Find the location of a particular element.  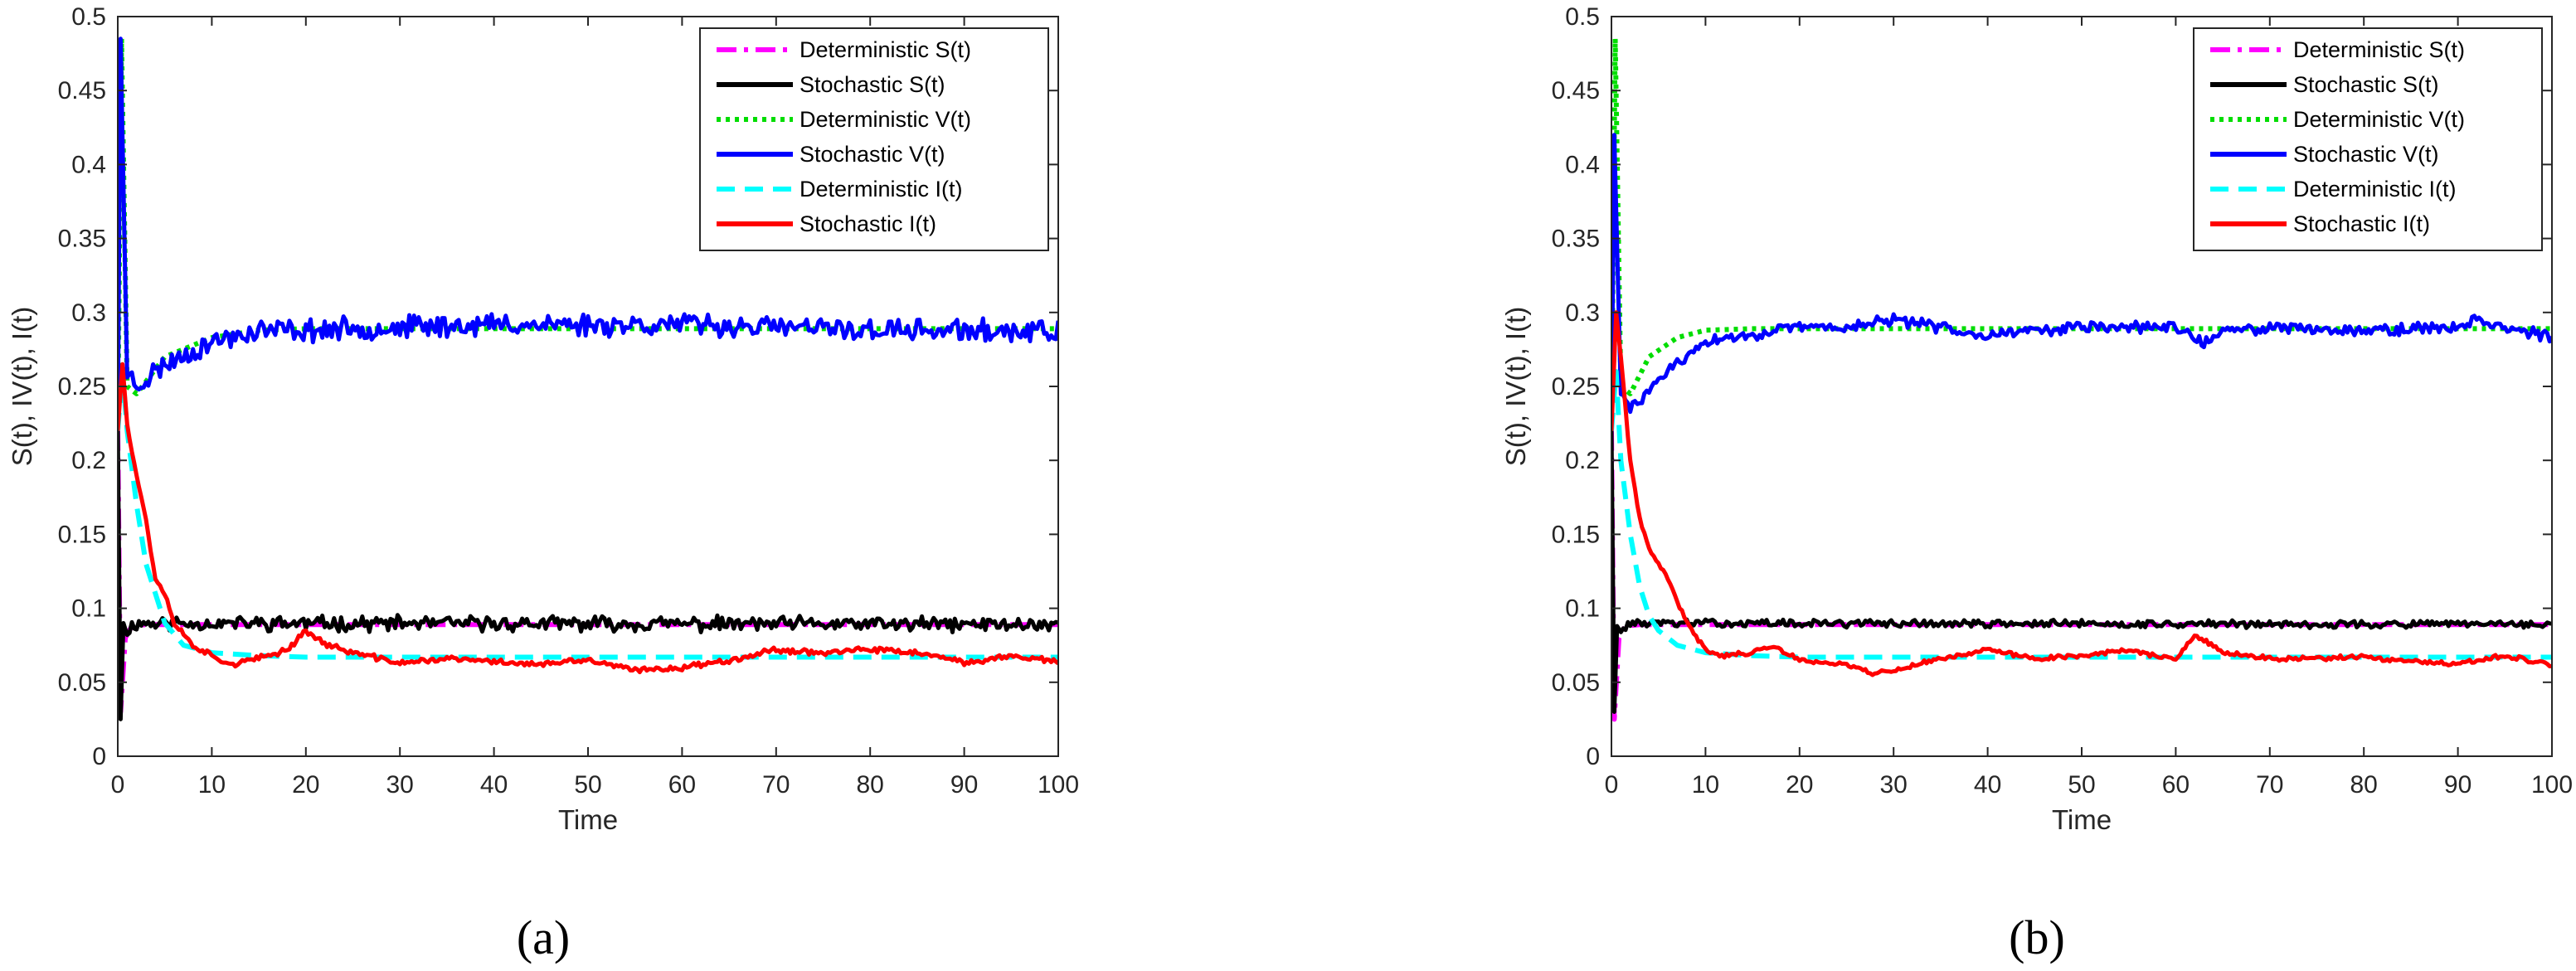

series-line-det_V is located at coordinates (2081, 234).